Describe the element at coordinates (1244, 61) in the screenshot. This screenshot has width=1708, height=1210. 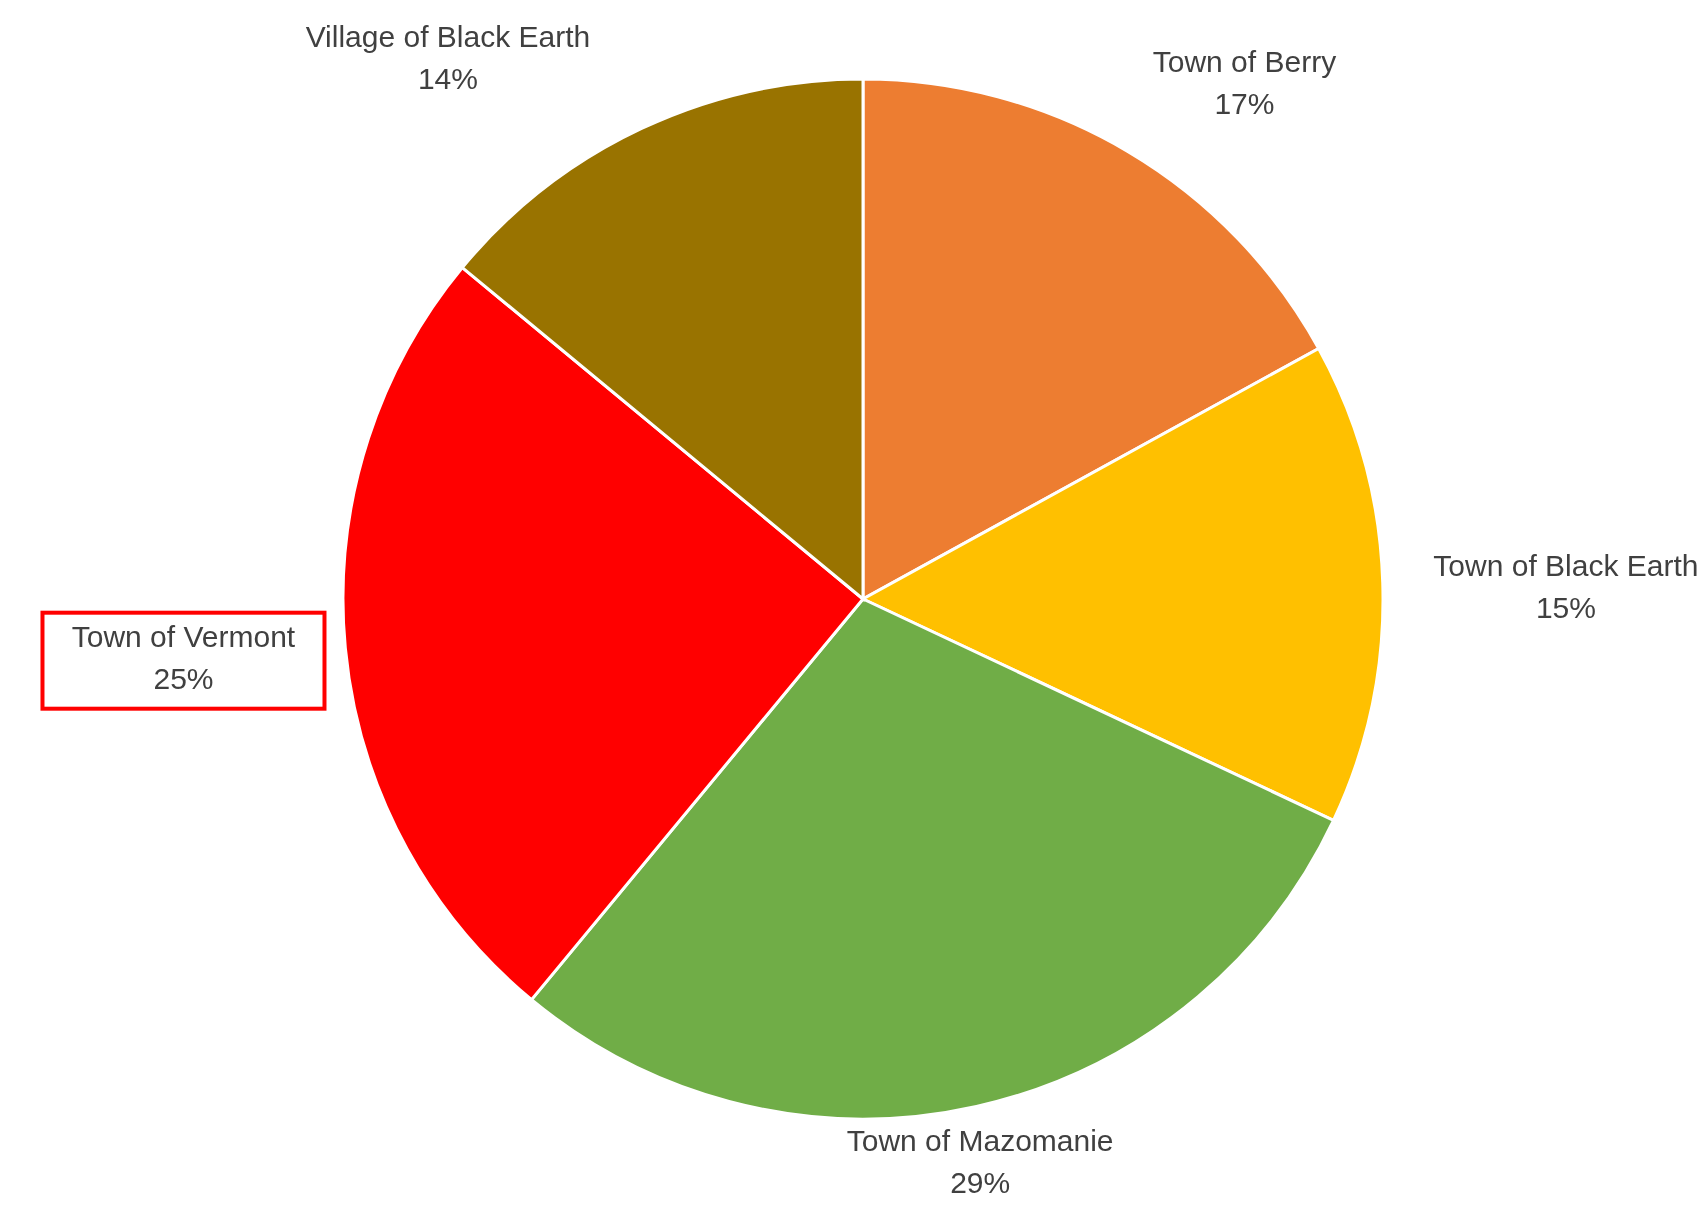
I see `slice-label: Town of Berry` at that location.